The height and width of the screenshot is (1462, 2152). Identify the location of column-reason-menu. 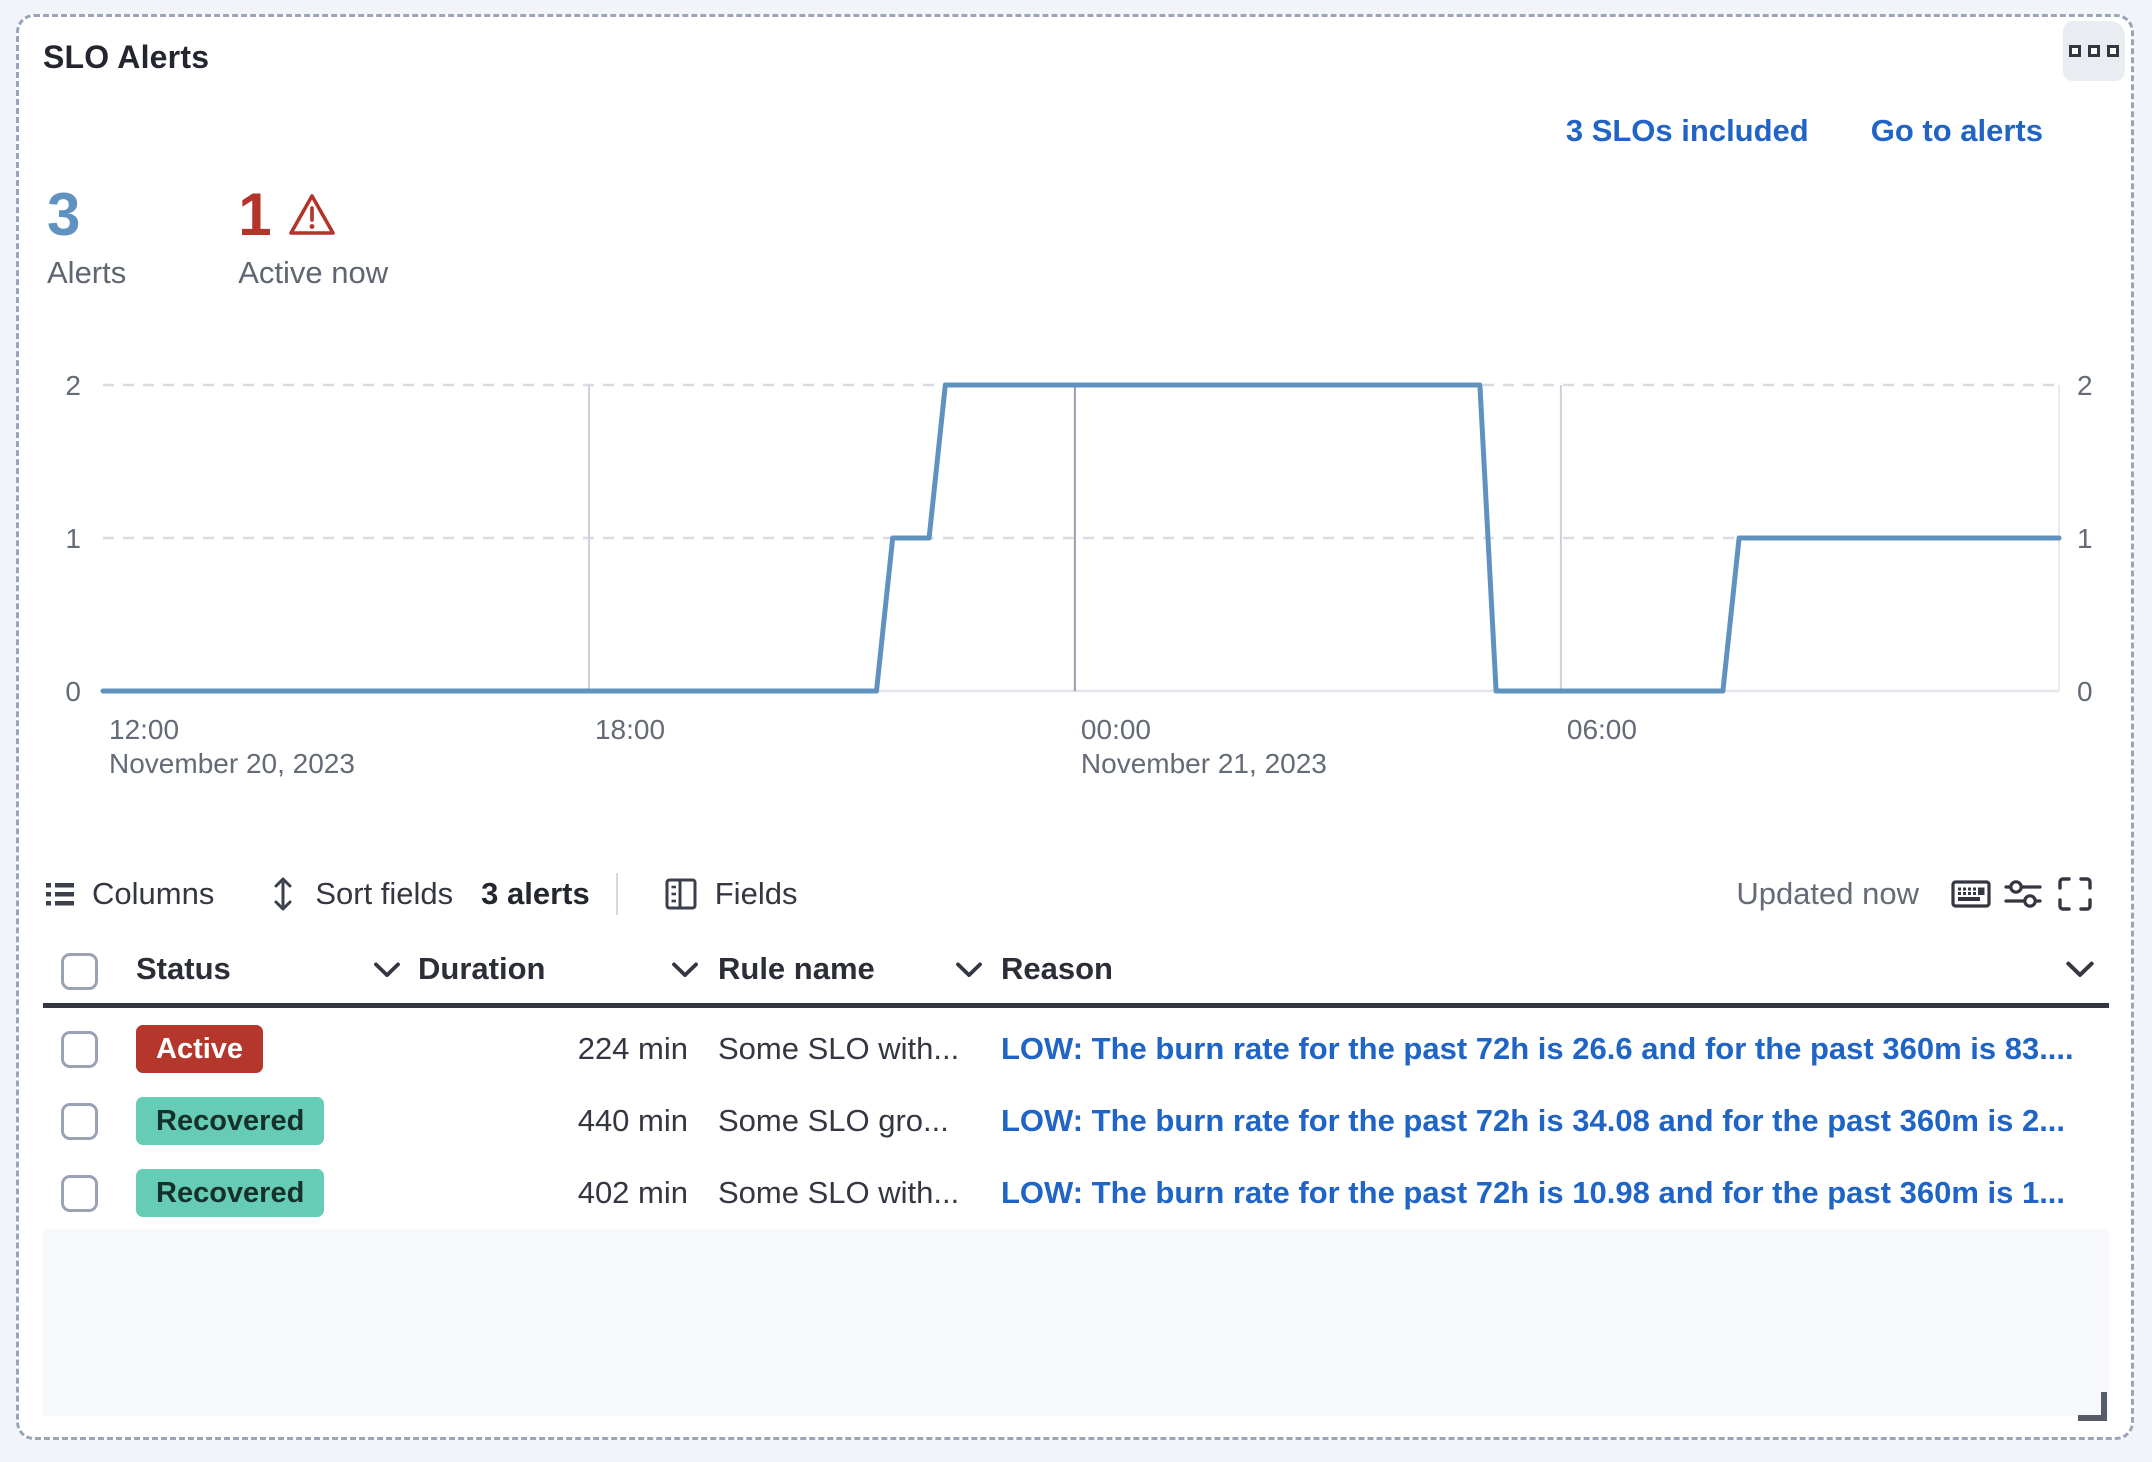
(2080, 969).